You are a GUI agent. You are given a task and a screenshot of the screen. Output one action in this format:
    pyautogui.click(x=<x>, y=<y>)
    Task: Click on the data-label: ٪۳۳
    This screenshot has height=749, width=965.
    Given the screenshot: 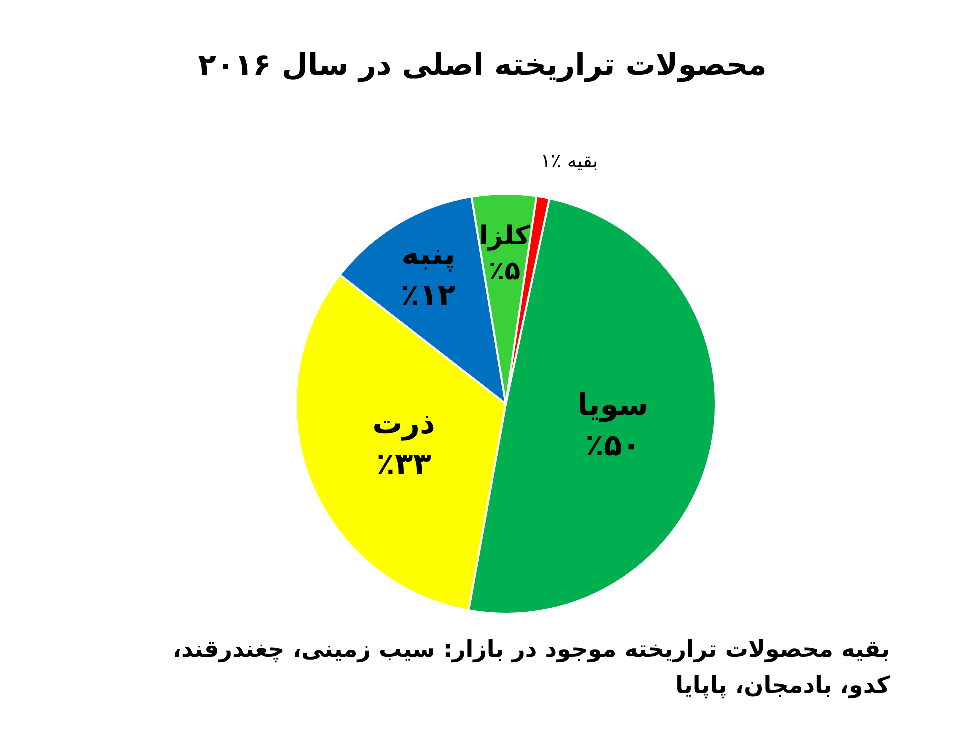 What is the action you would take?
    pyautogui.click(x=404, y=464)
    